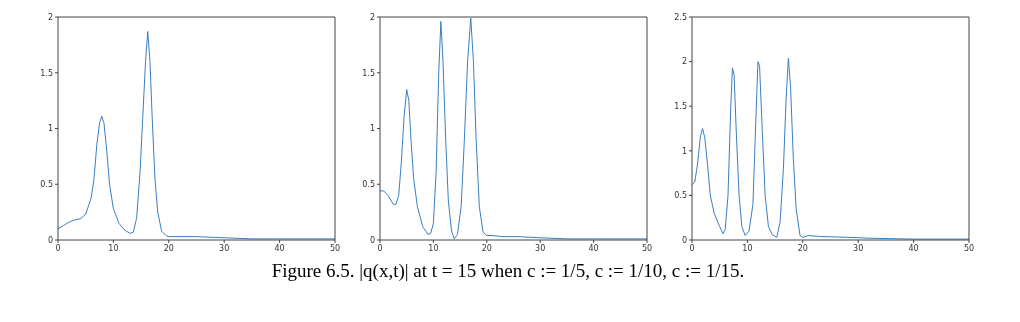 This screenshot has height=322, width=1020. I want to click on caption: Figure 6.5. |q(x,t)| at t = 15 when c := 1/5, c := 1/10, c := 1/15., so click(508, 271).